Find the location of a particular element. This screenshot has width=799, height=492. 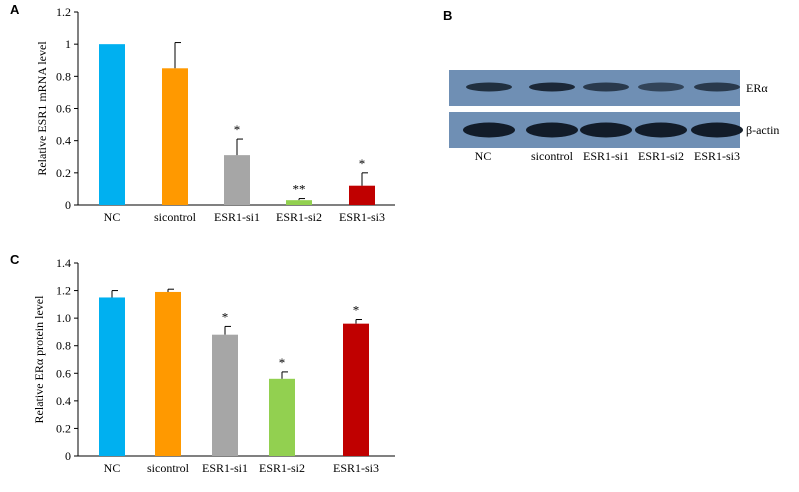

blot-lane-label: ESR1-si3 is located at coordinates (717, 156).